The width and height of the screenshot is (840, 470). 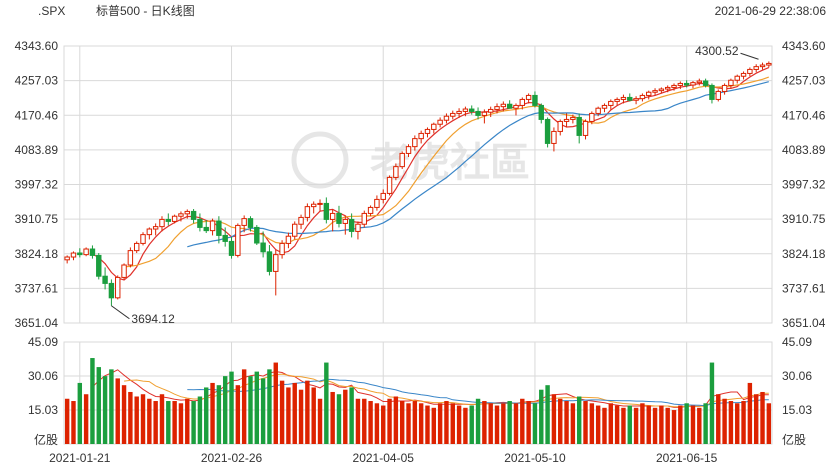 What do you see at coordinates (804, 46) in the screenshot?
I see `price-tick-right: 4343.60` at bounding box center [804, 46].